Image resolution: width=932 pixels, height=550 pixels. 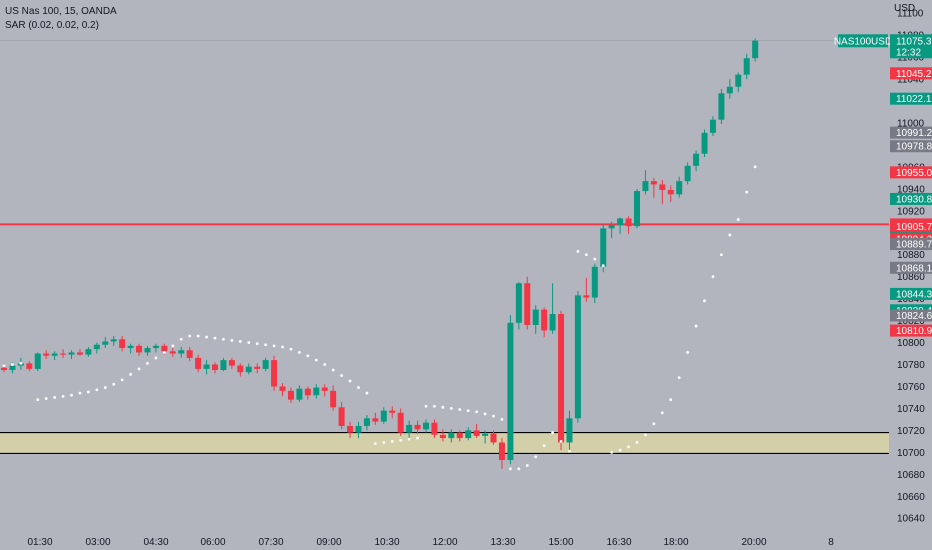 I want to click on last-price-tag, so click(x=911, y=46).